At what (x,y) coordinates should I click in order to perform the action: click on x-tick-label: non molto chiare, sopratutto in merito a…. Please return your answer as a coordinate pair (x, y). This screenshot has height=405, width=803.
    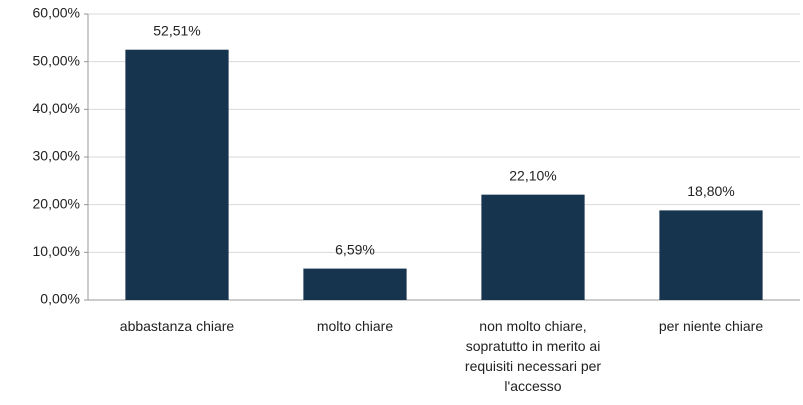
    Looking at the image, I should click on (533, 356).